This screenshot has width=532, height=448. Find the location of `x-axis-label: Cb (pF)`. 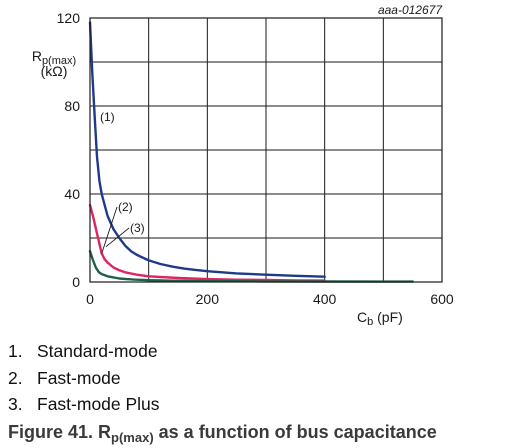

x-axis-label: Cb (pF) is located at coordinates (380, 318).